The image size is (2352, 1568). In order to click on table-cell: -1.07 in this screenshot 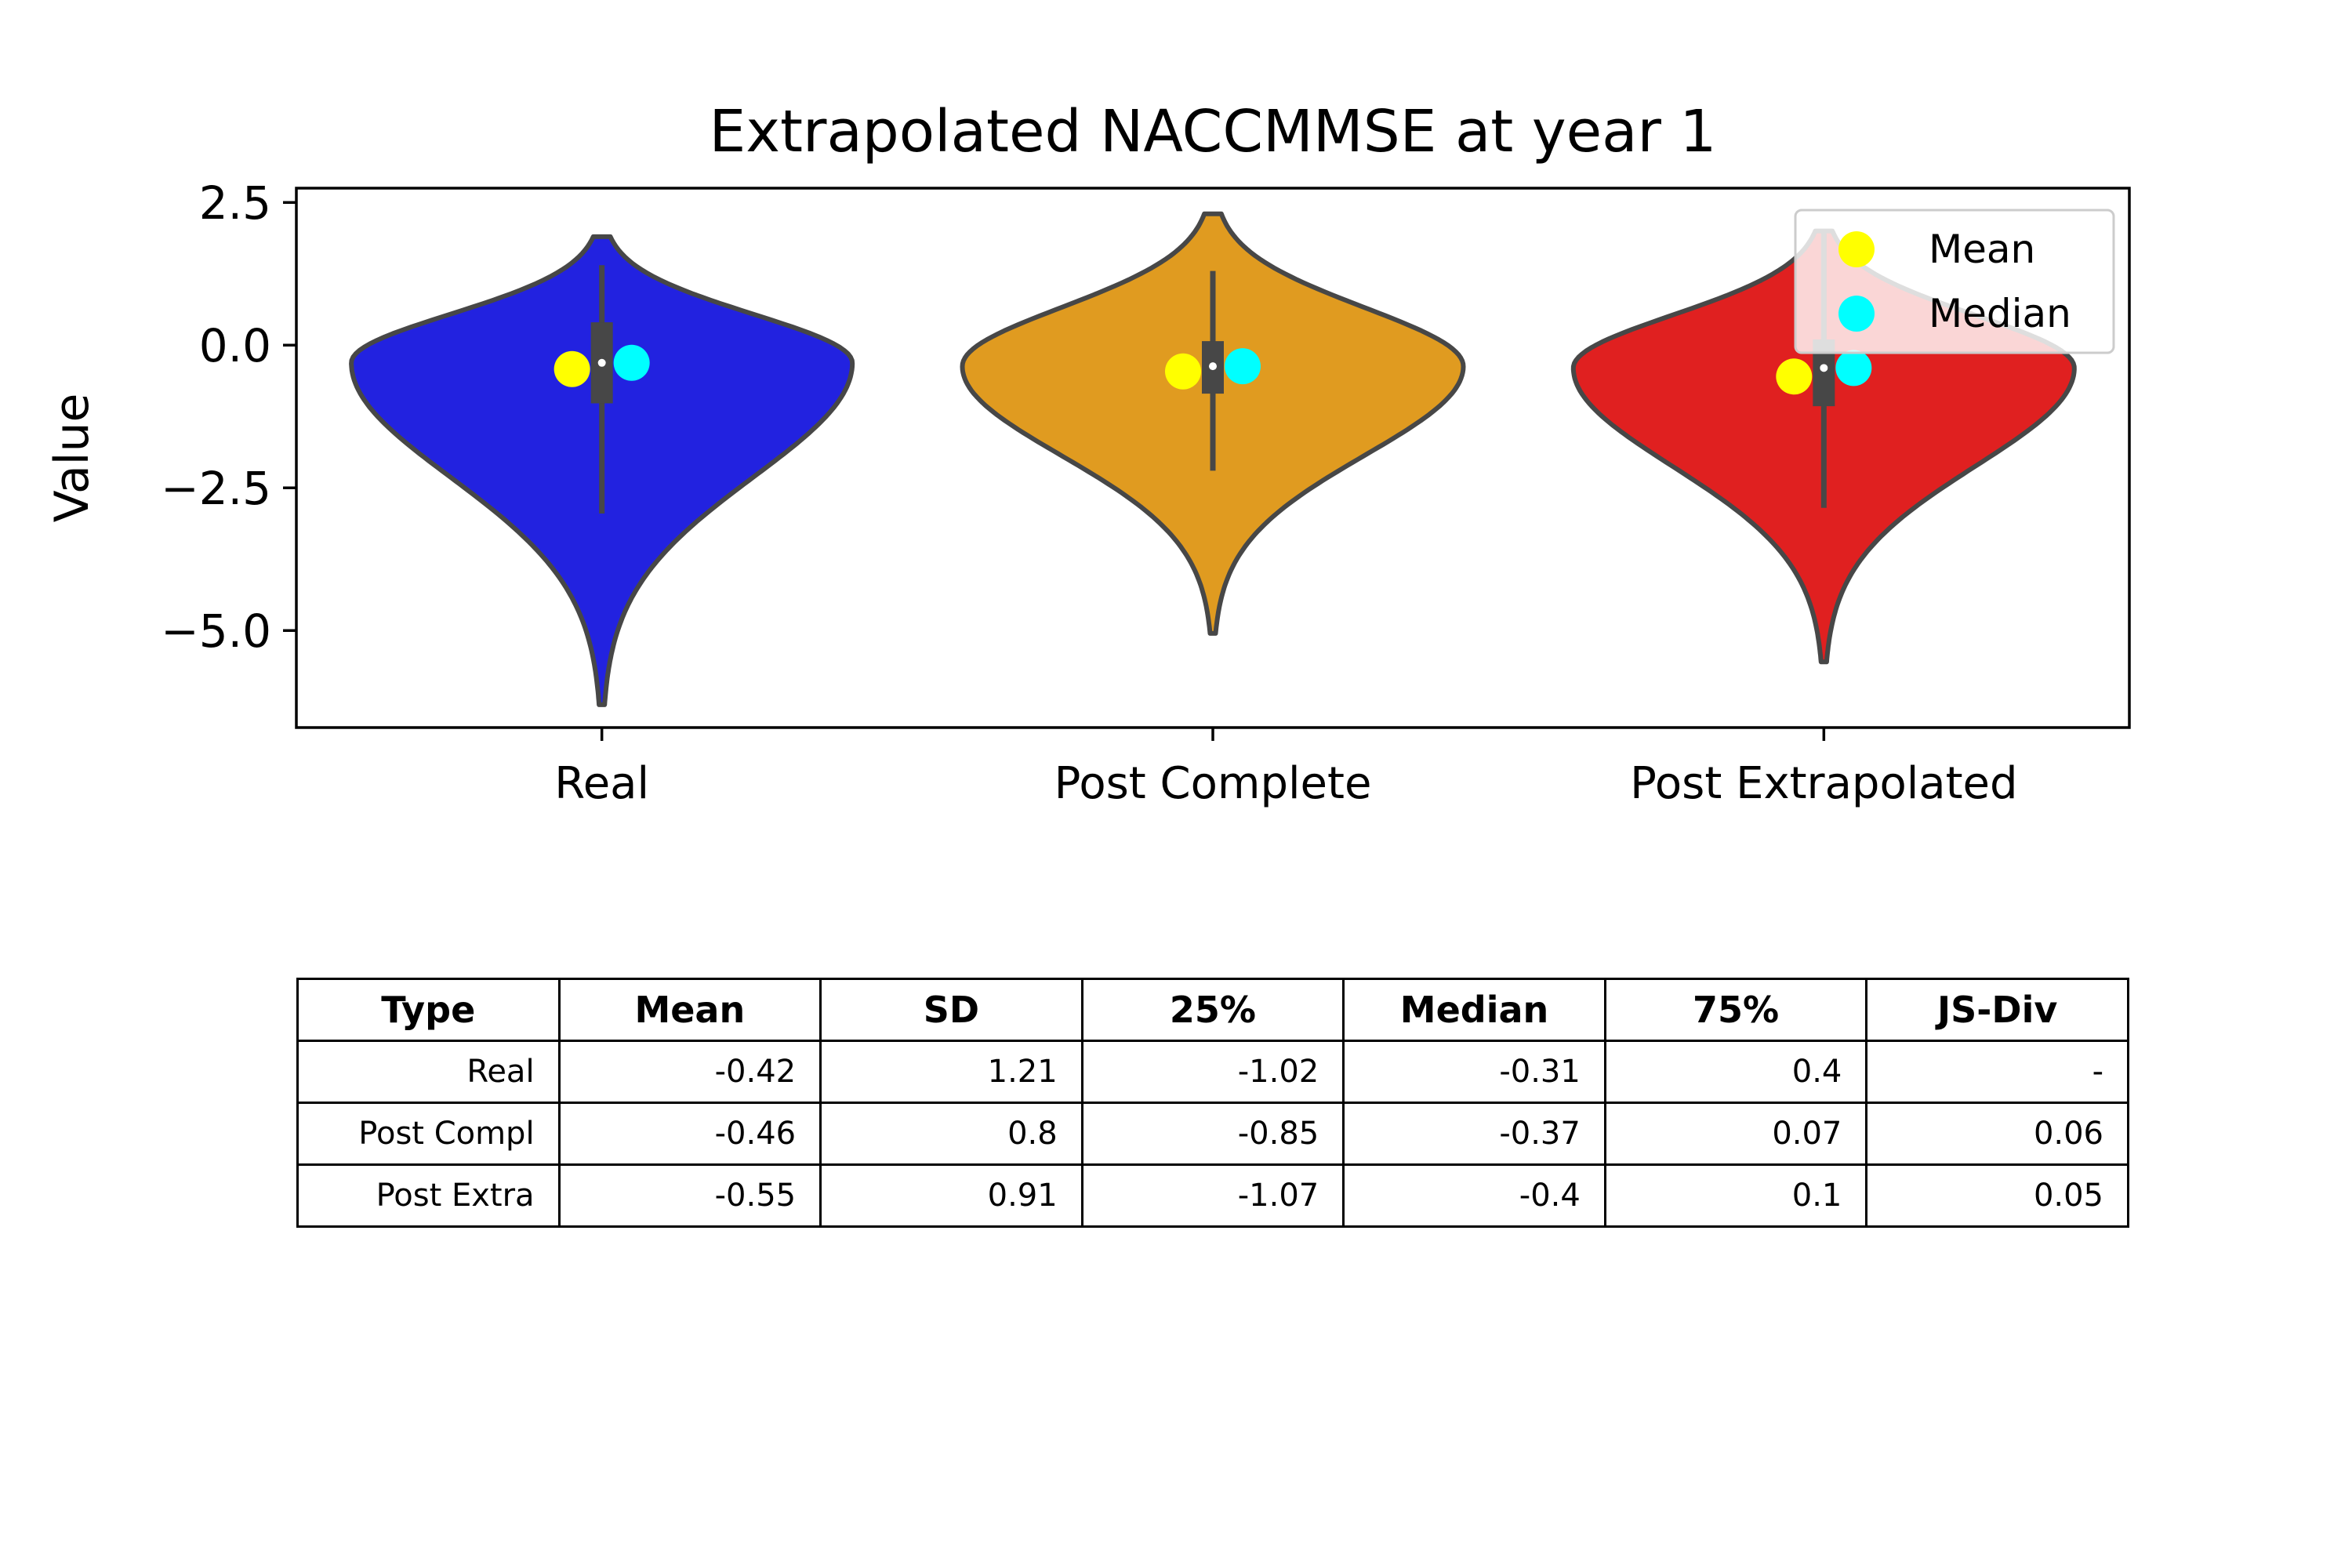, I will do `click(1212, 1195)`.